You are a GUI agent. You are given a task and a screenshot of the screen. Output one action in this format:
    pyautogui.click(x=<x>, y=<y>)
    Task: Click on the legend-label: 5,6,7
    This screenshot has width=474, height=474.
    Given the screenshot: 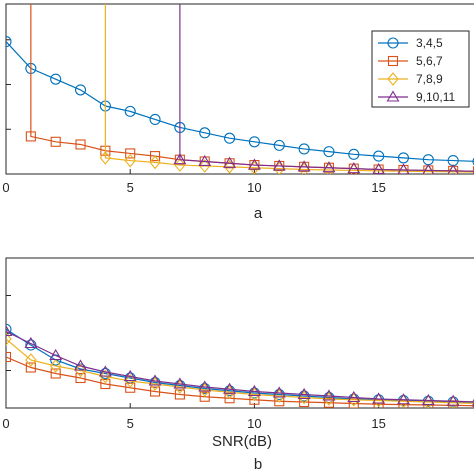 What is the action you would take?
    pyautogui.click(x=429, y=61)
    